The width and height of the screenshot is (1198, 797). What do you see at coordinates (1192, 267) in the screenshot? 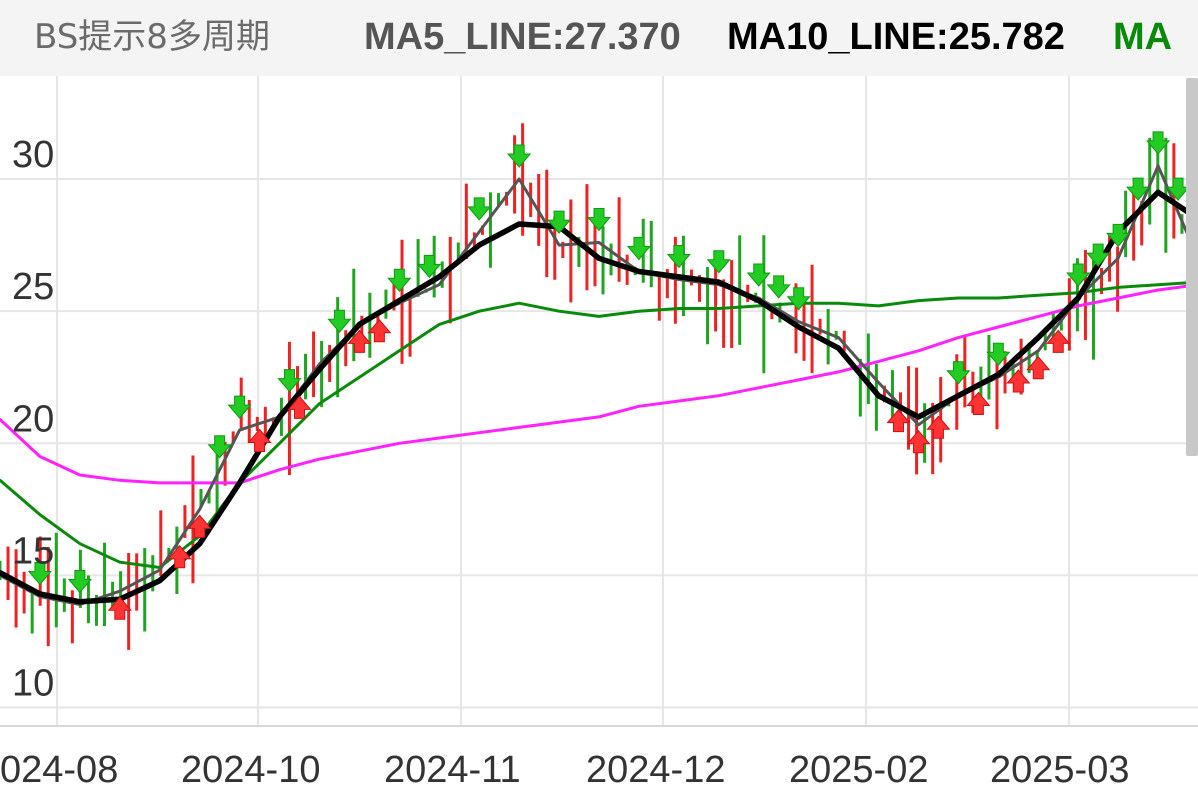
I see `vertical-scrollbar` at bounding box center [1192, 267].